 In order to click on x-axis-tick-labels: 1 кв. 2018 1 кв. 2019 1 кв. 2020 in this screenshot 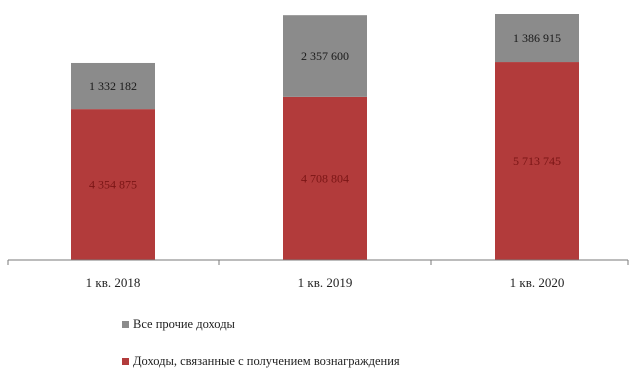, I will do `click(325, 282)`.